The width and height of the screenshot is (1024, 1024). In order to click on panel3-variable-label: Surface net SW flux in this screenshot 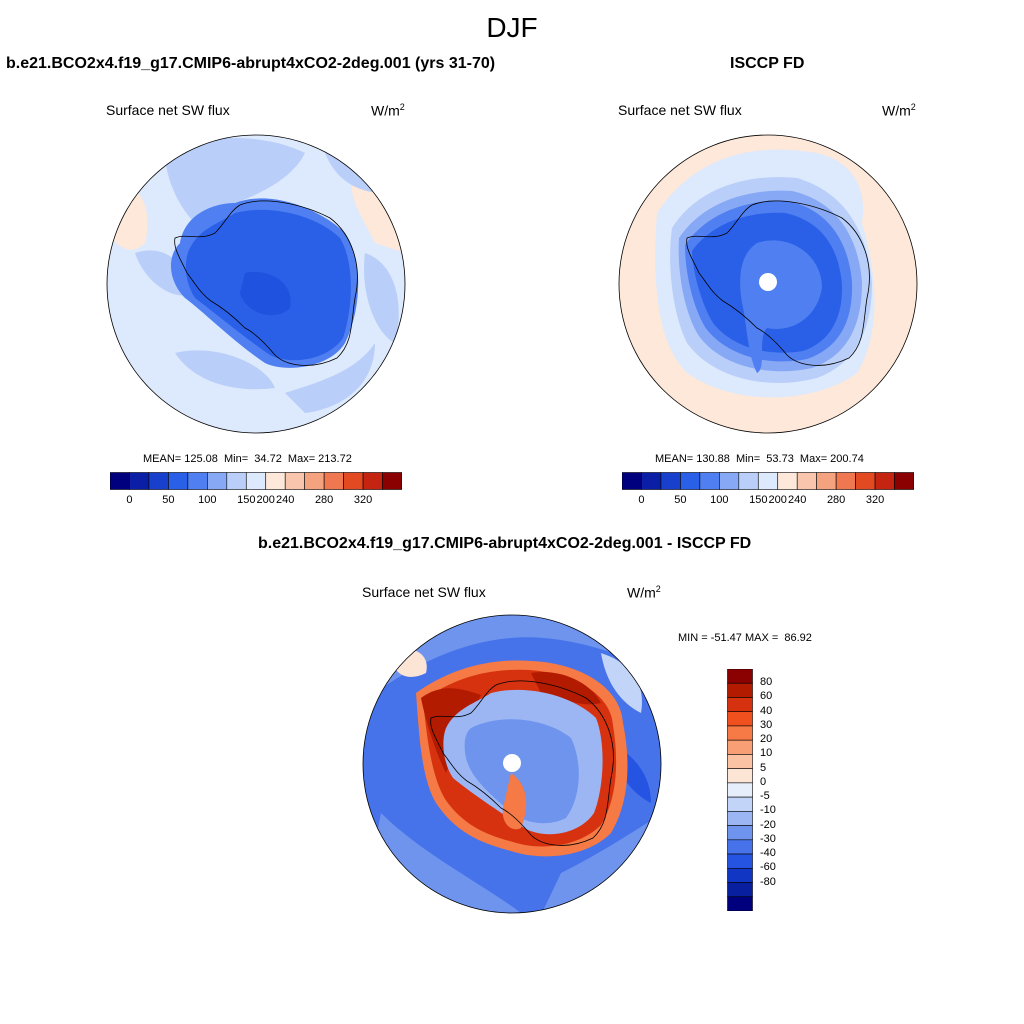, I will do `click(424, 592)`.